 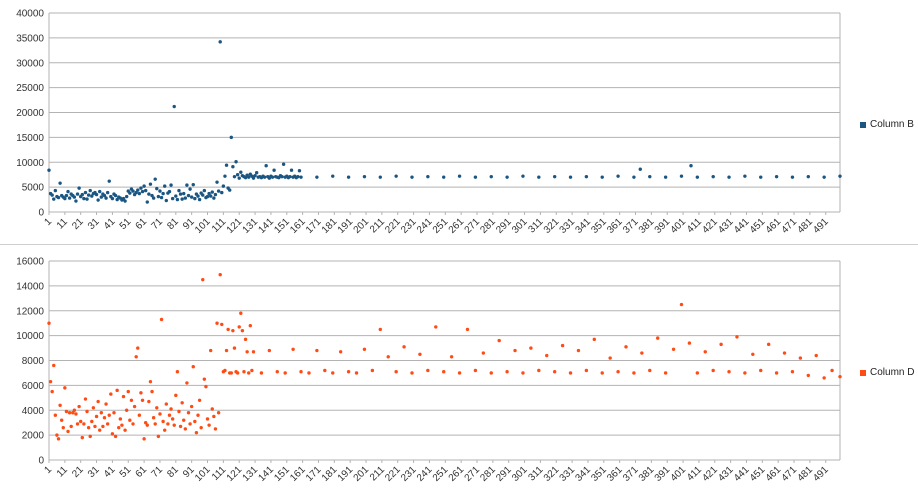 I want to click on y-tick-label: 20000, so click(x=30, y=113).